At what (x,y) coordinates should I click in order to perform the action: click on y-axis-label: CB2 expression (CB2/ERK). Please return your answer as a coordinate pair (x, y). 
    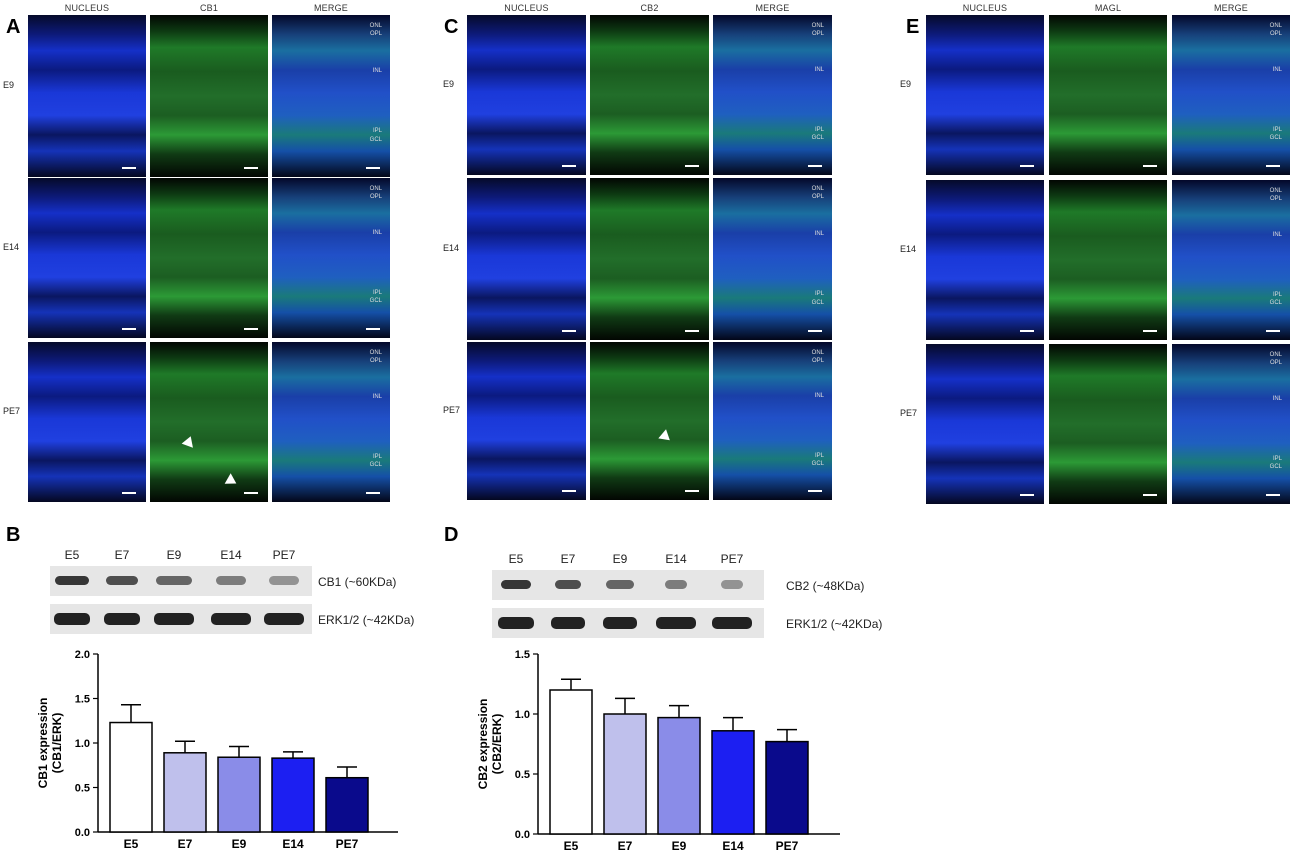
    Looking at the image, I should click on (490, 744).